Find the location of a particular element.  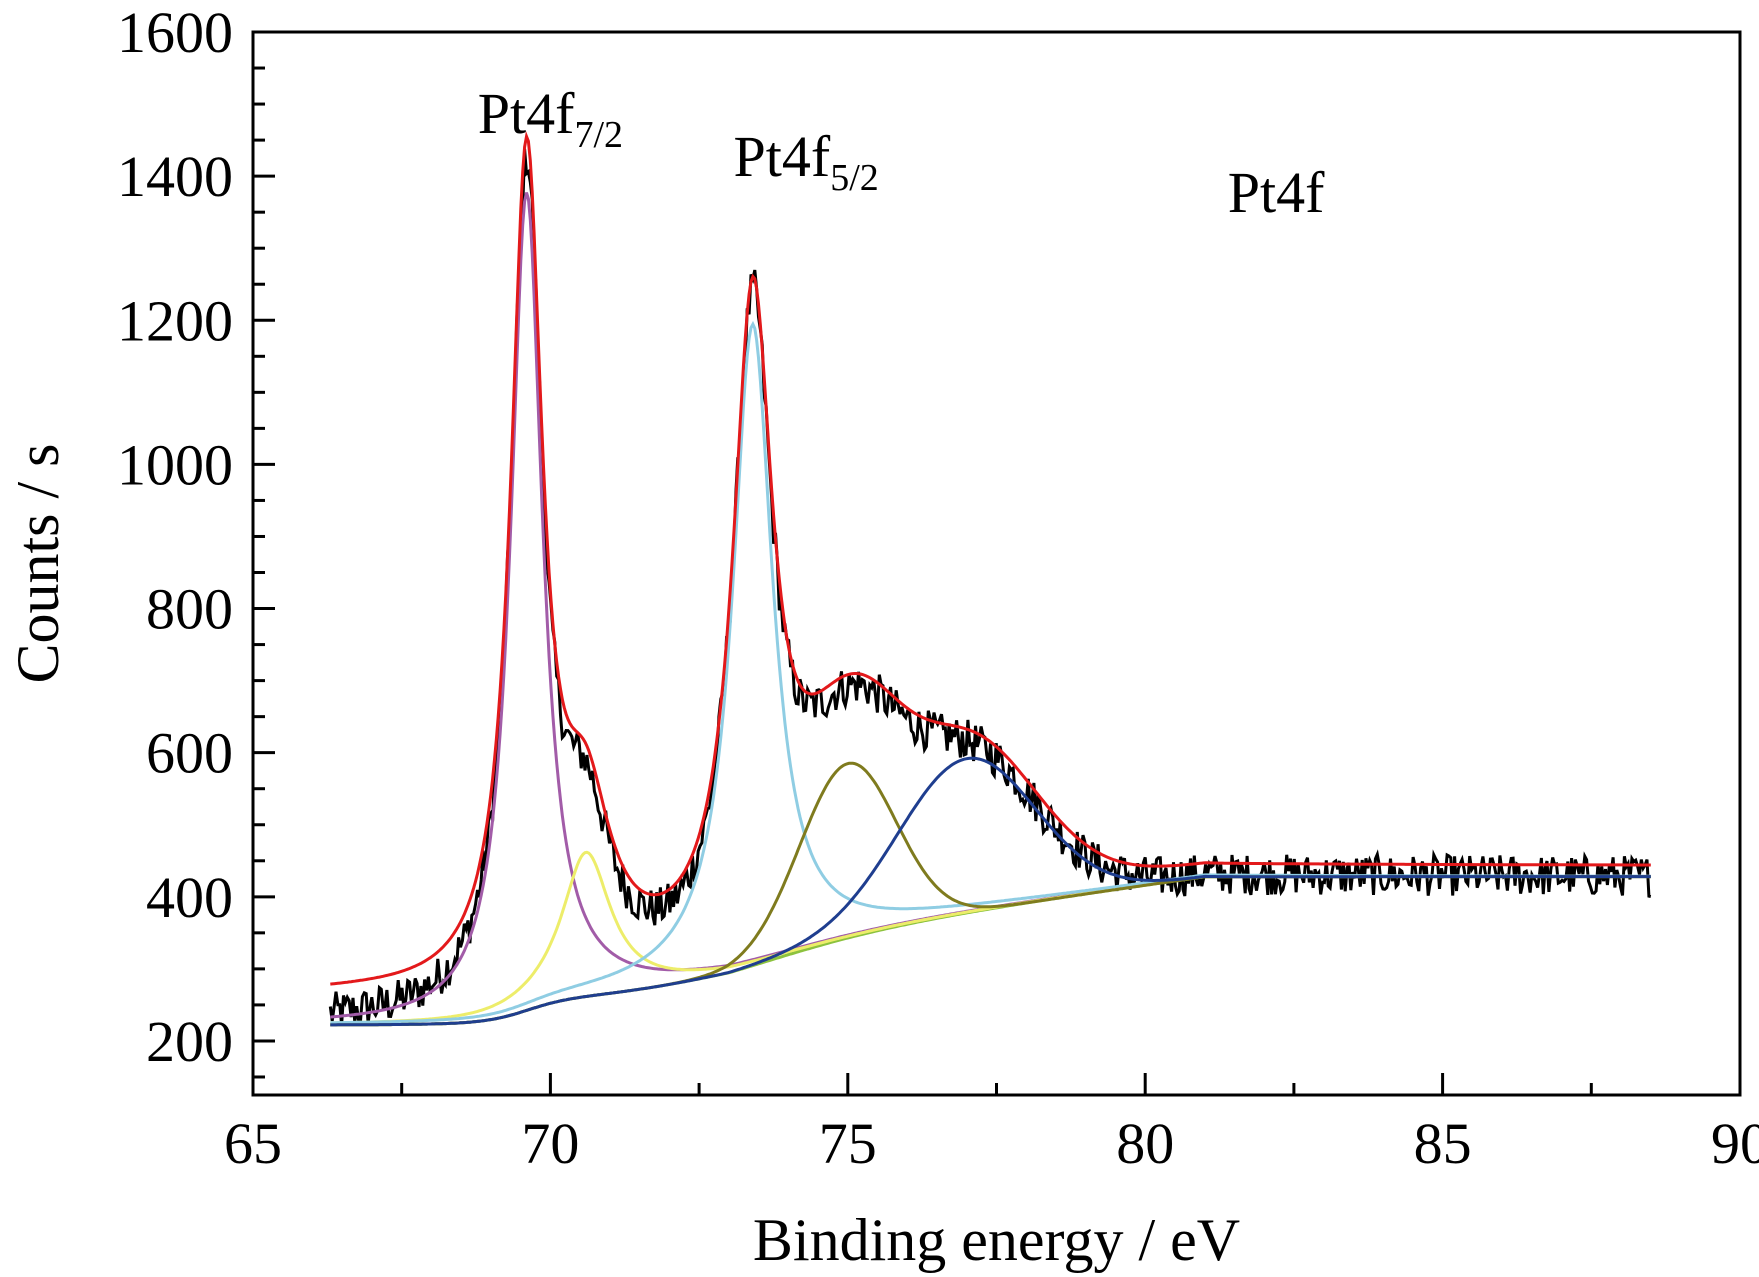

y-tick-label: 600 is located at coordinates (189, 753).